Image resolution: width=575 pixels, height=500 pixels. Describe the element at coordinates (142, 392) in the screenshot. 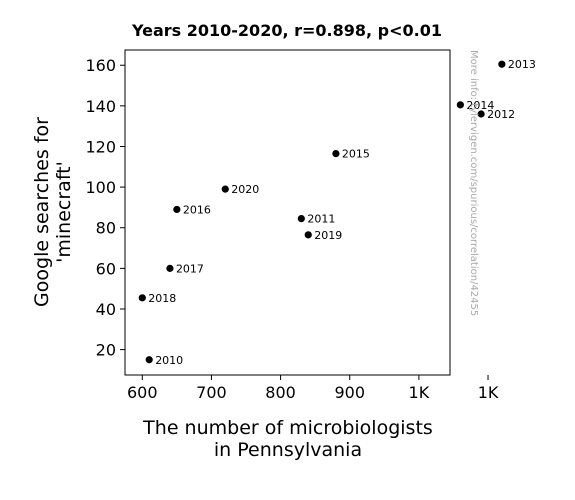

I see `x-tick-label: 600` at that location.